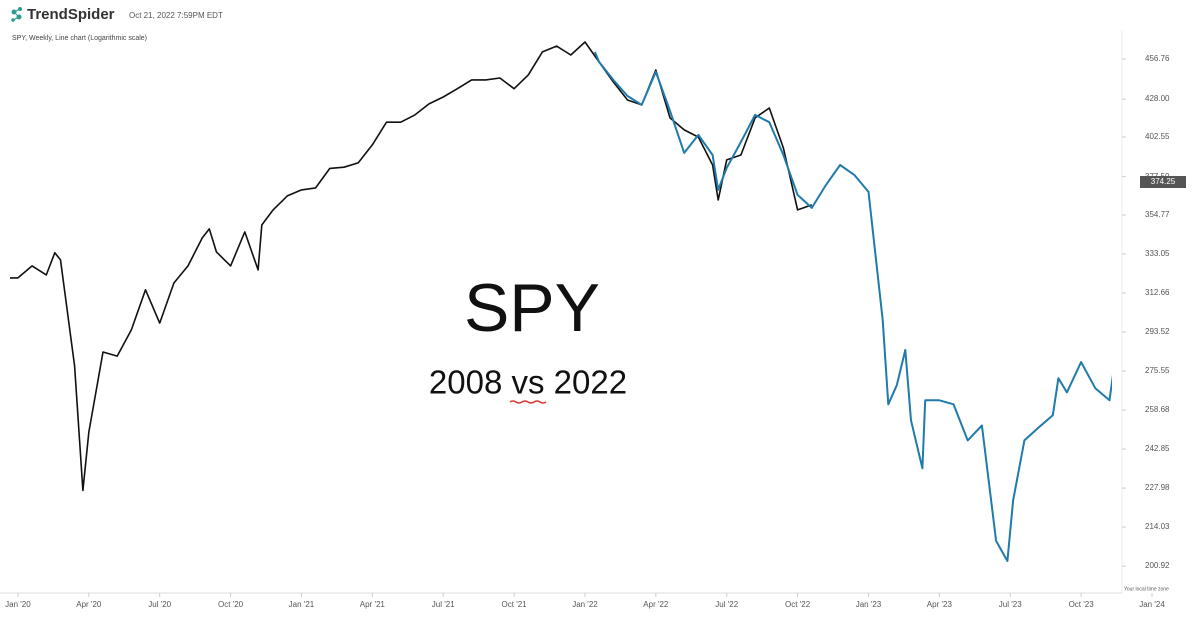  I want to click on y-tick-label: 275.55, so click(1157, 370).